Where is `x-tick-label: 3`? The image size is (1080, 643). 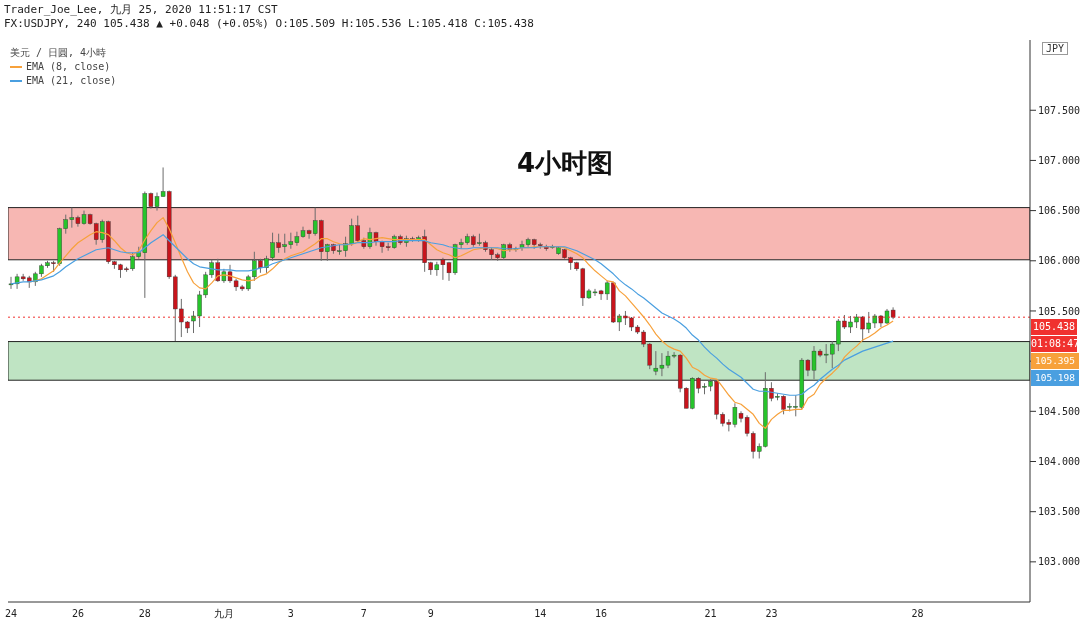 x-tick-label: 3 is located at coordinates (290, 614).